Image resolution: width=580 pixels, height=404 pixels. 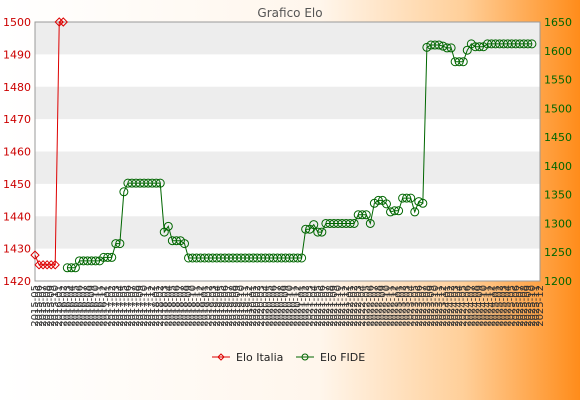 What do you see at coordinates (471, 306) in the screenshot?
I see `x-tick-label: 2024-07` at bounding box center [471, 306].